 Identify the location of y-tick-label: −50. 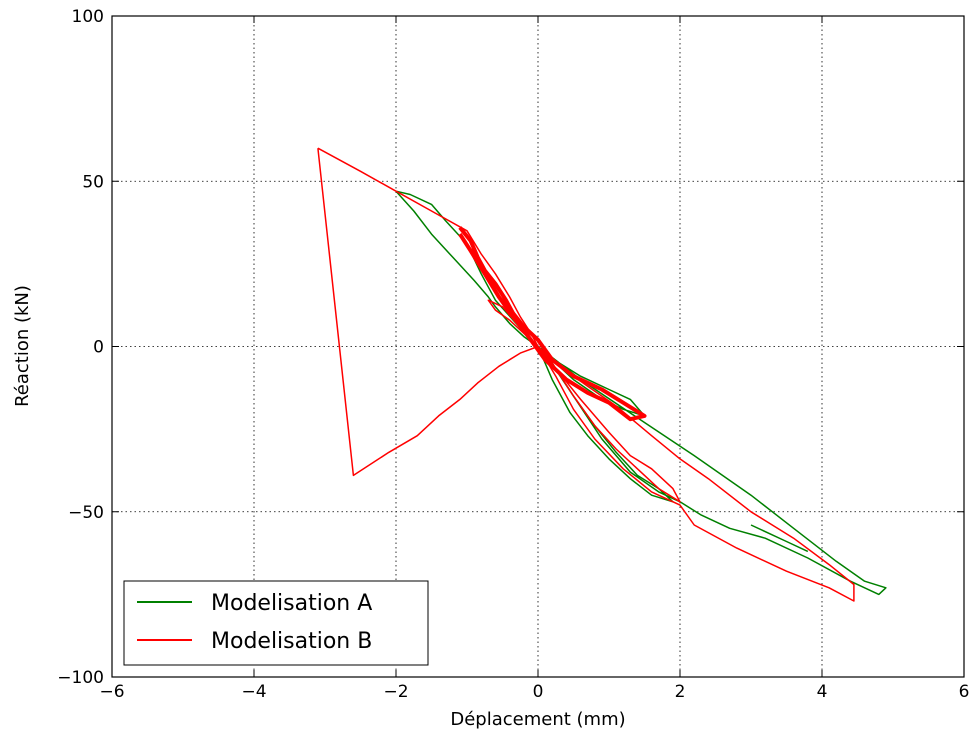
(86, 513).